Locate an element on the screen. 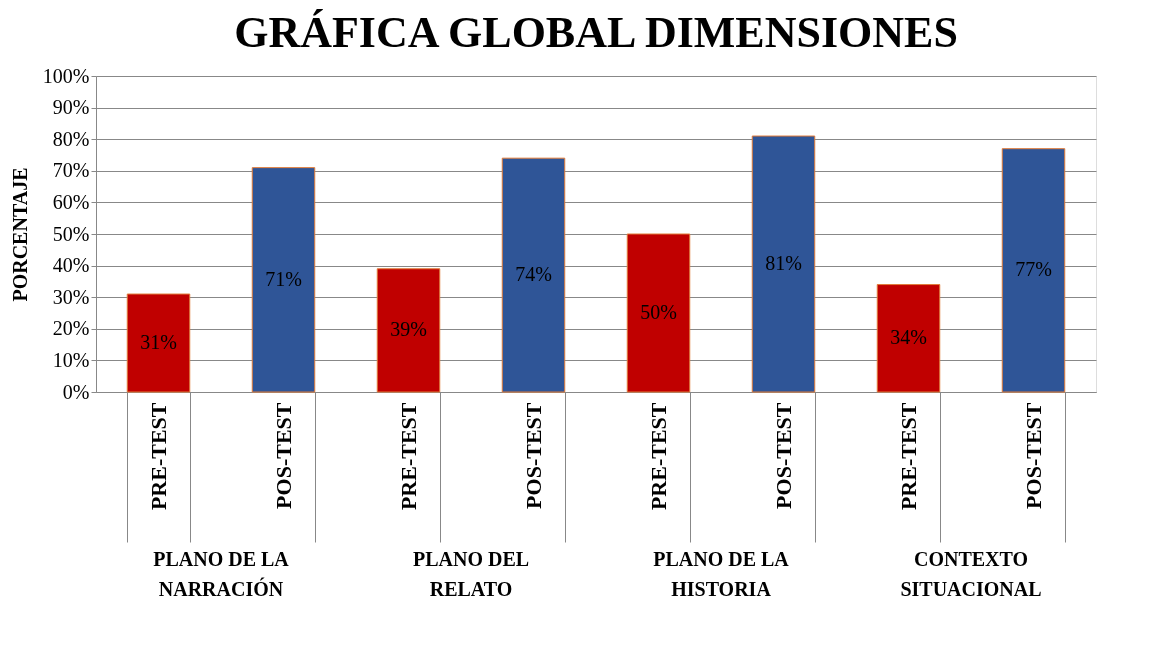 The image size is (1175, 669). y-tick-label: 30% is located at coordinates (71, 296).